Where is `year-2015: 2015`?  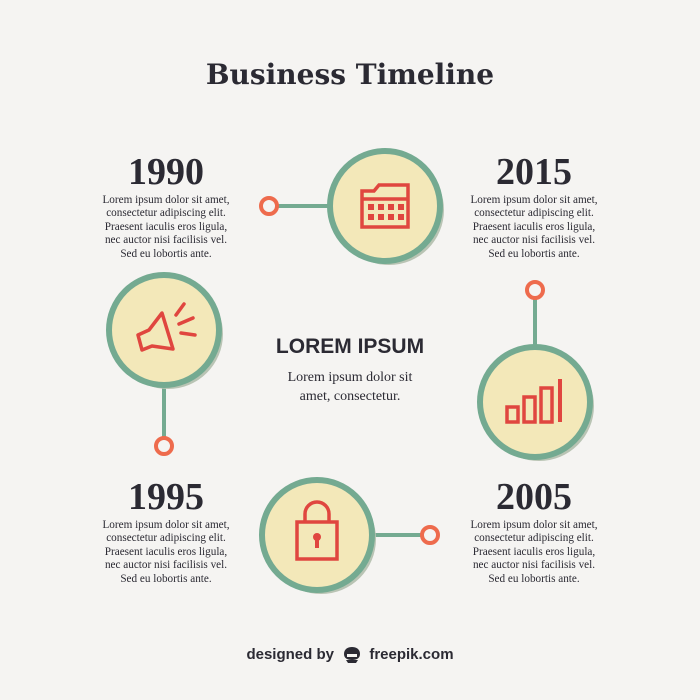 year-2015: 2015 is located at coordinates (534, 172).